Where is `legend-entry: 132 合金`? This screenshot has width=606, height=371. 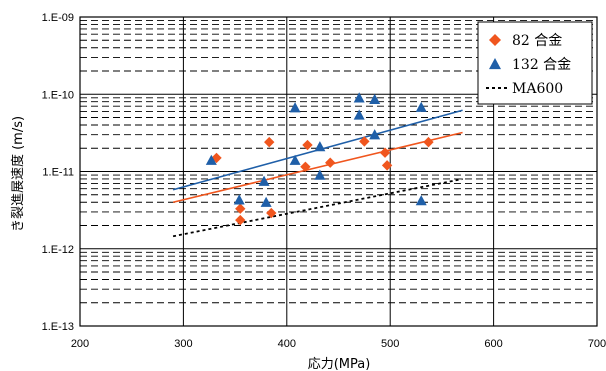
legend-entry: 132 合金 is located at coordinates (541, 65).